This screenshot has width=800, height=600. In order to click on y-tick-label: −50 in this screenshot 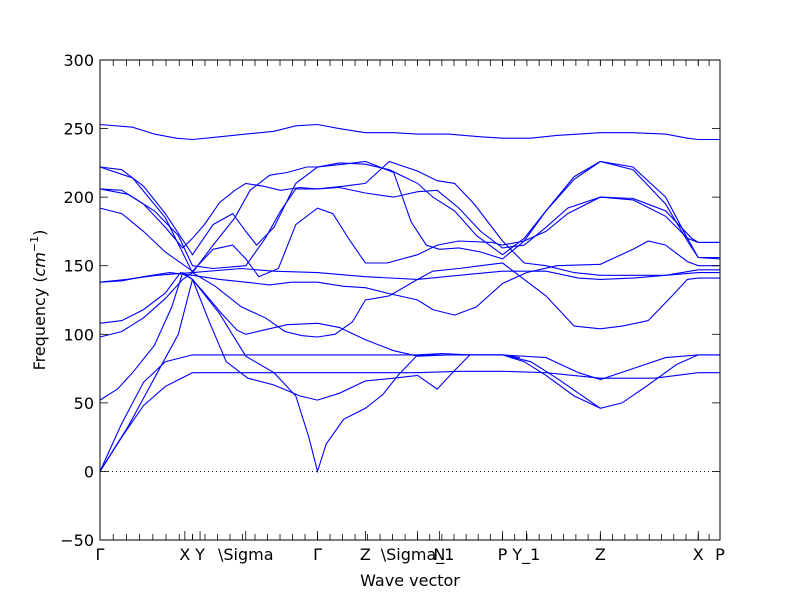, I will do `click(77, 540)`.